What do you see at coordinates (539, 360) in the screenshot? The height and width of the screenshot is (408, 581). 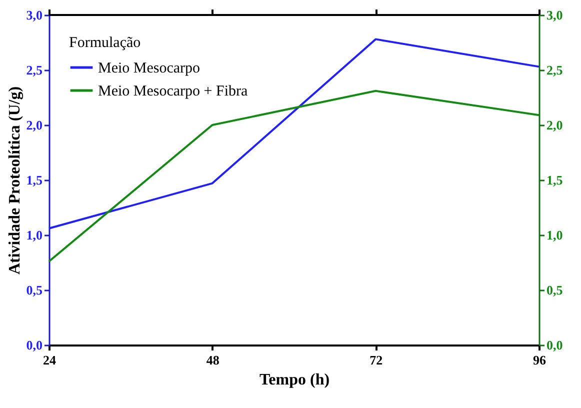 I see `x-tick-label: 96` at bounding box center [539, 360].